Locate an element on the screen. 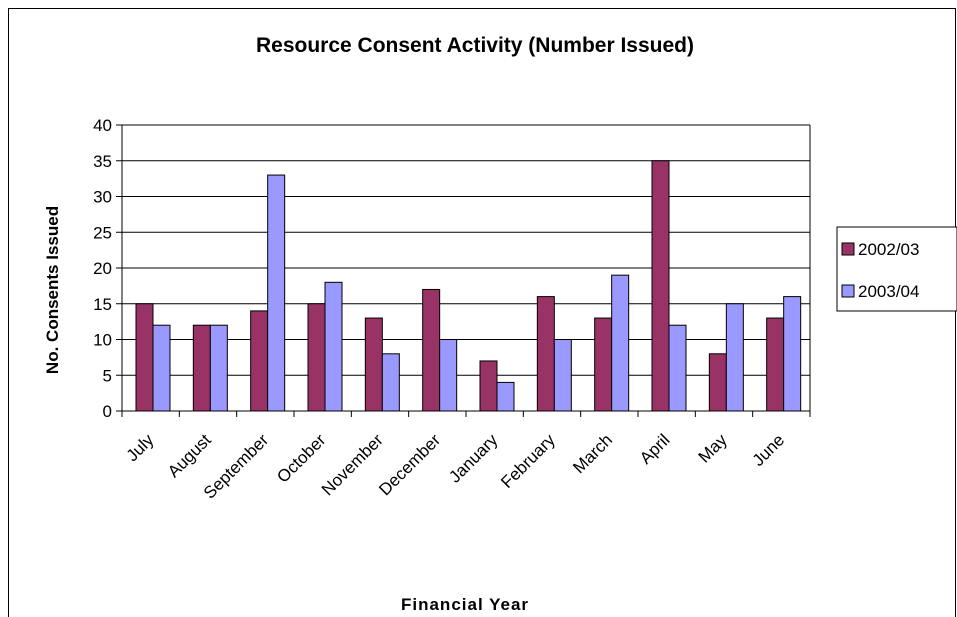  y-tick-label: 30 is located at coordinates (102, 197).